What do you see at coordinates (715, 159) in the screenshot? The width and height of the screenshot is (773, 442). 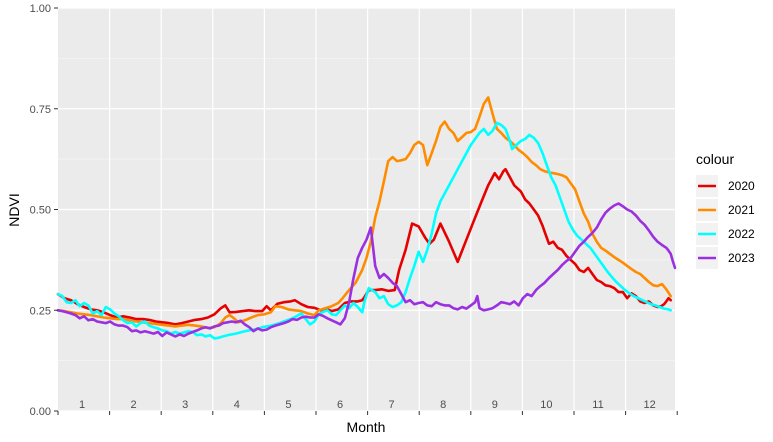 I see `legend-title: colour` at bounding box center [715, 159].